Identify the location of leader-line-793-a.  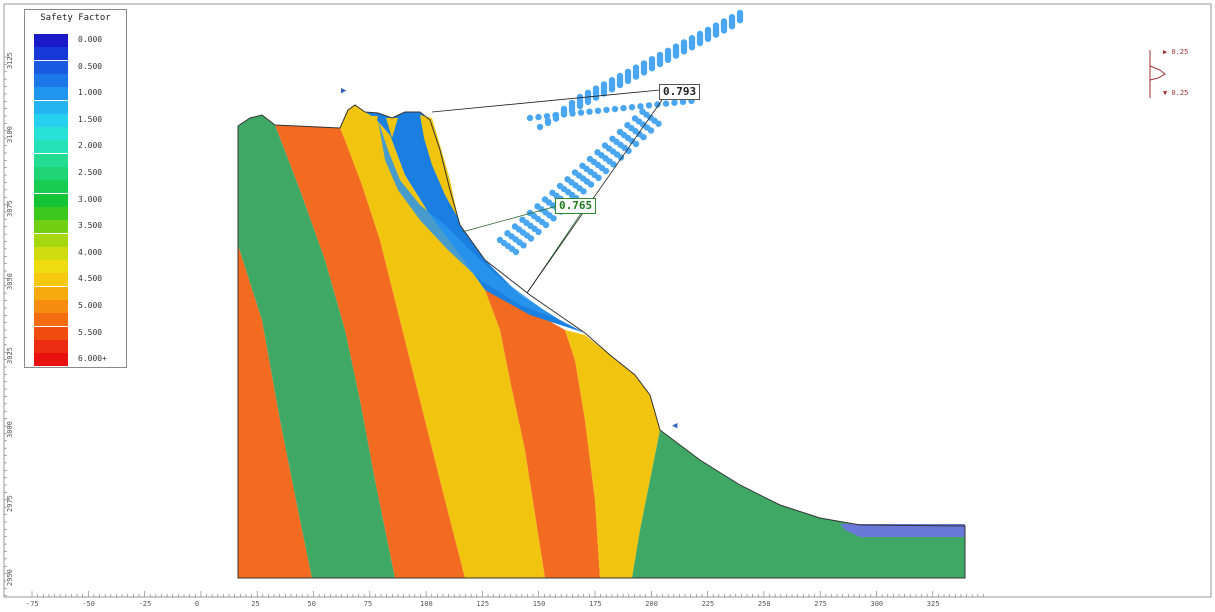
(546, 101).